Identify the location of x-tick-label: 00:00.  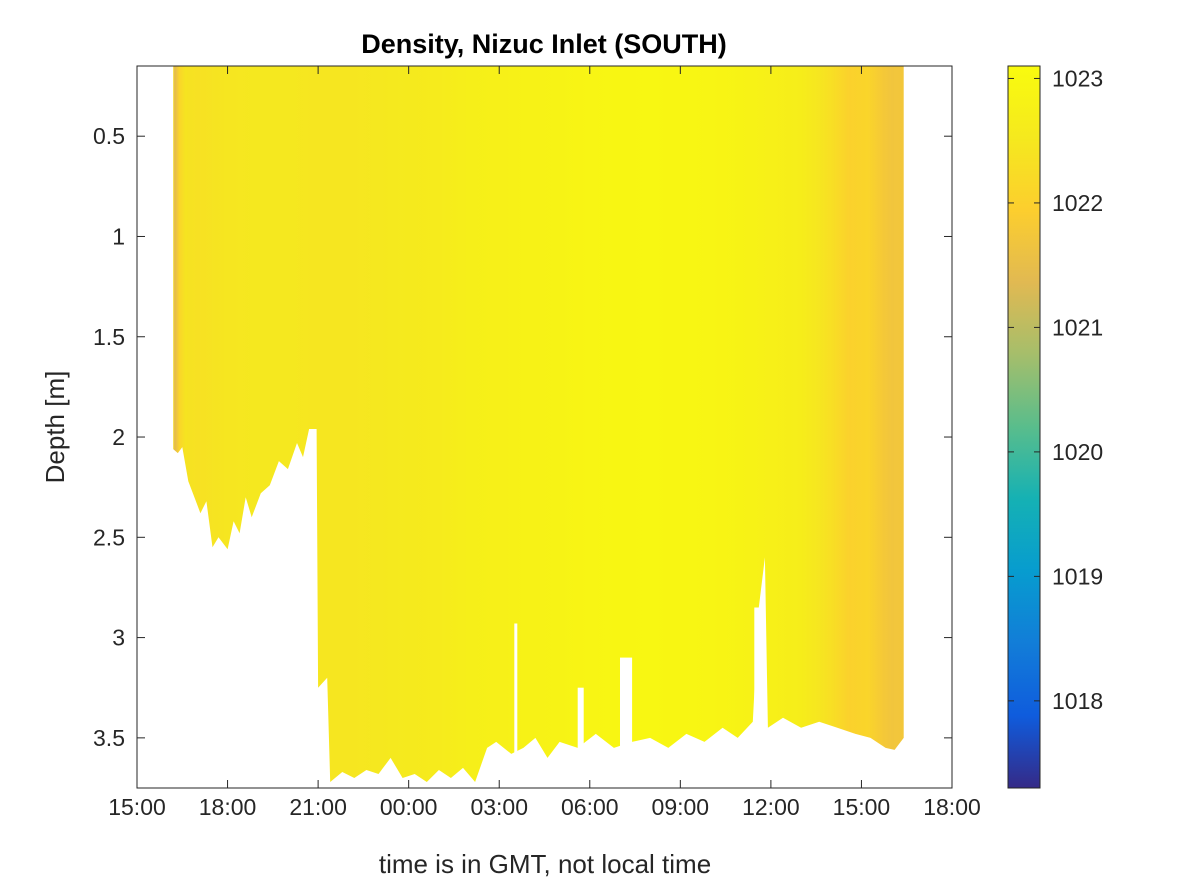
(409, 807).